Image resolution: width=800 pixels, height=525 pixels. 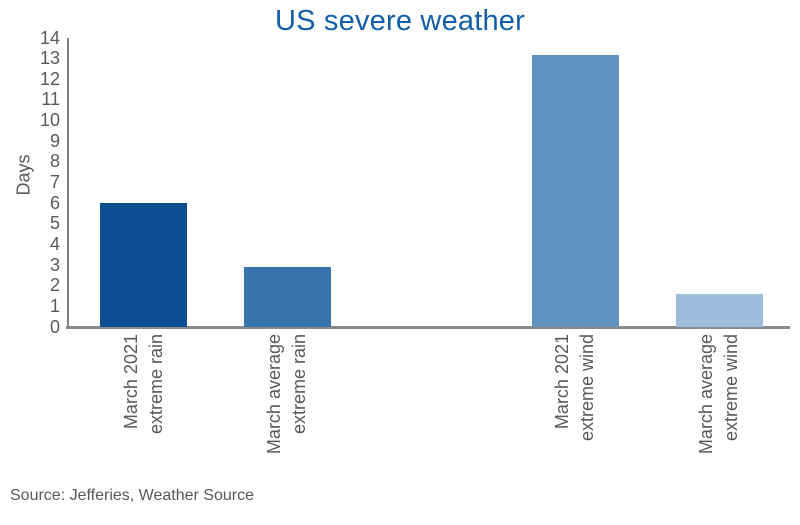 I want to click on y-tick-label: 11, so click(x=50, y=99).